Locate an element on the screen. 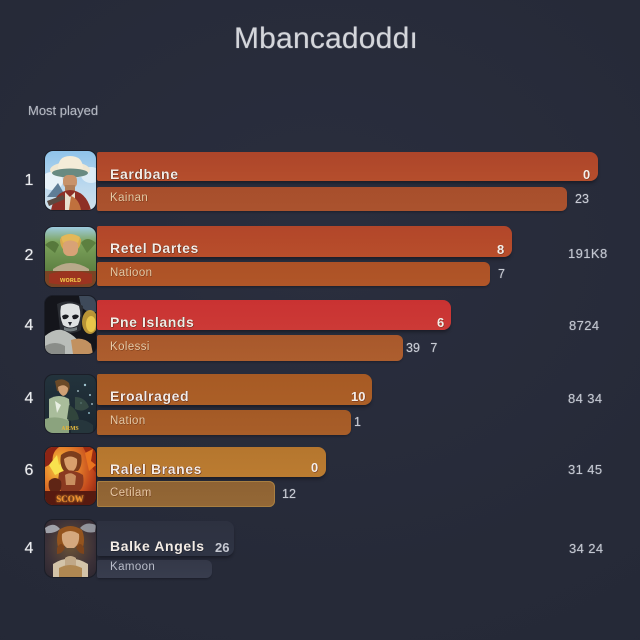 Image resolution: width=640 pixels, height=640 pixels. svg-text: ᴡᴏʀʟᴅ is located at coordinates (70, 280).